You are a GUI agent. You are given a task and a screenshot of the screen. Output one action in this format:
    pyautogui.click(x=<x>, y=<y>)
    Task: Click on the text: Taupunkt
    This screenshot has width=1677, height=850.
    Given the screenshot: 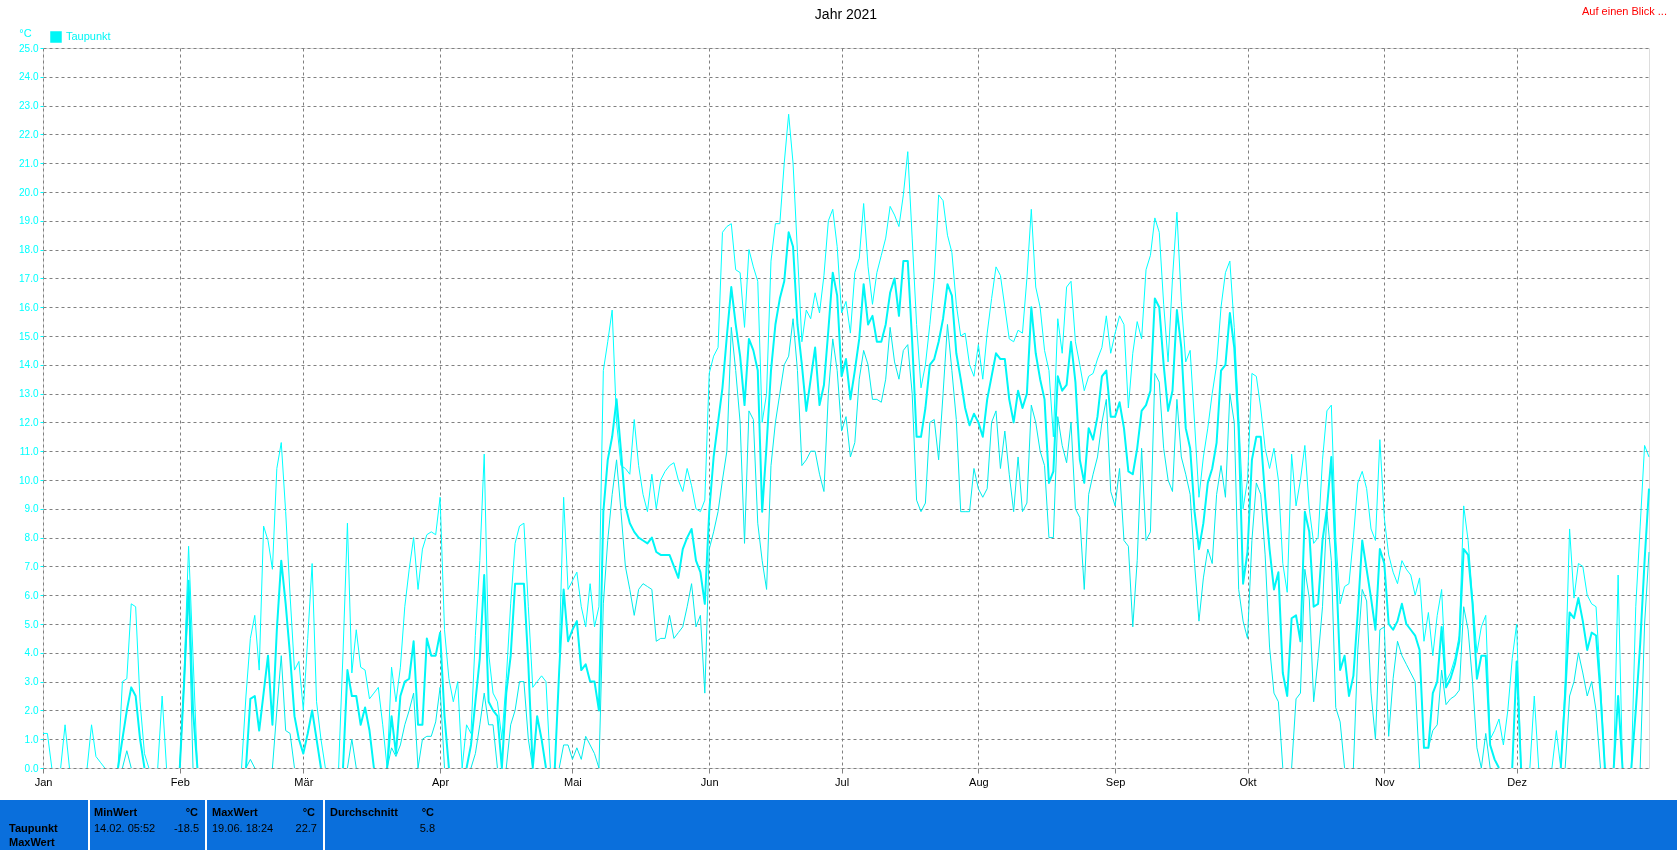 What is the action you would take?
    pyautogui.click(x=34, y=828)
    